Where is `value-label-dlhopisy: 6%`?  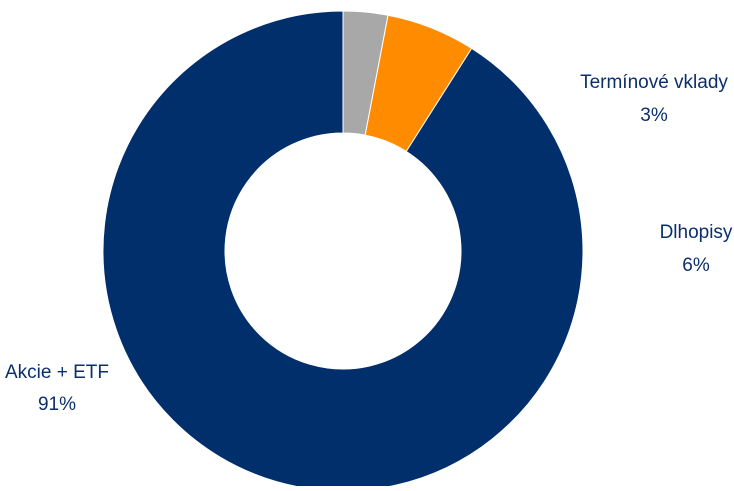
value-label-dlhopisy: 6% is located at coordinates (696, 265).